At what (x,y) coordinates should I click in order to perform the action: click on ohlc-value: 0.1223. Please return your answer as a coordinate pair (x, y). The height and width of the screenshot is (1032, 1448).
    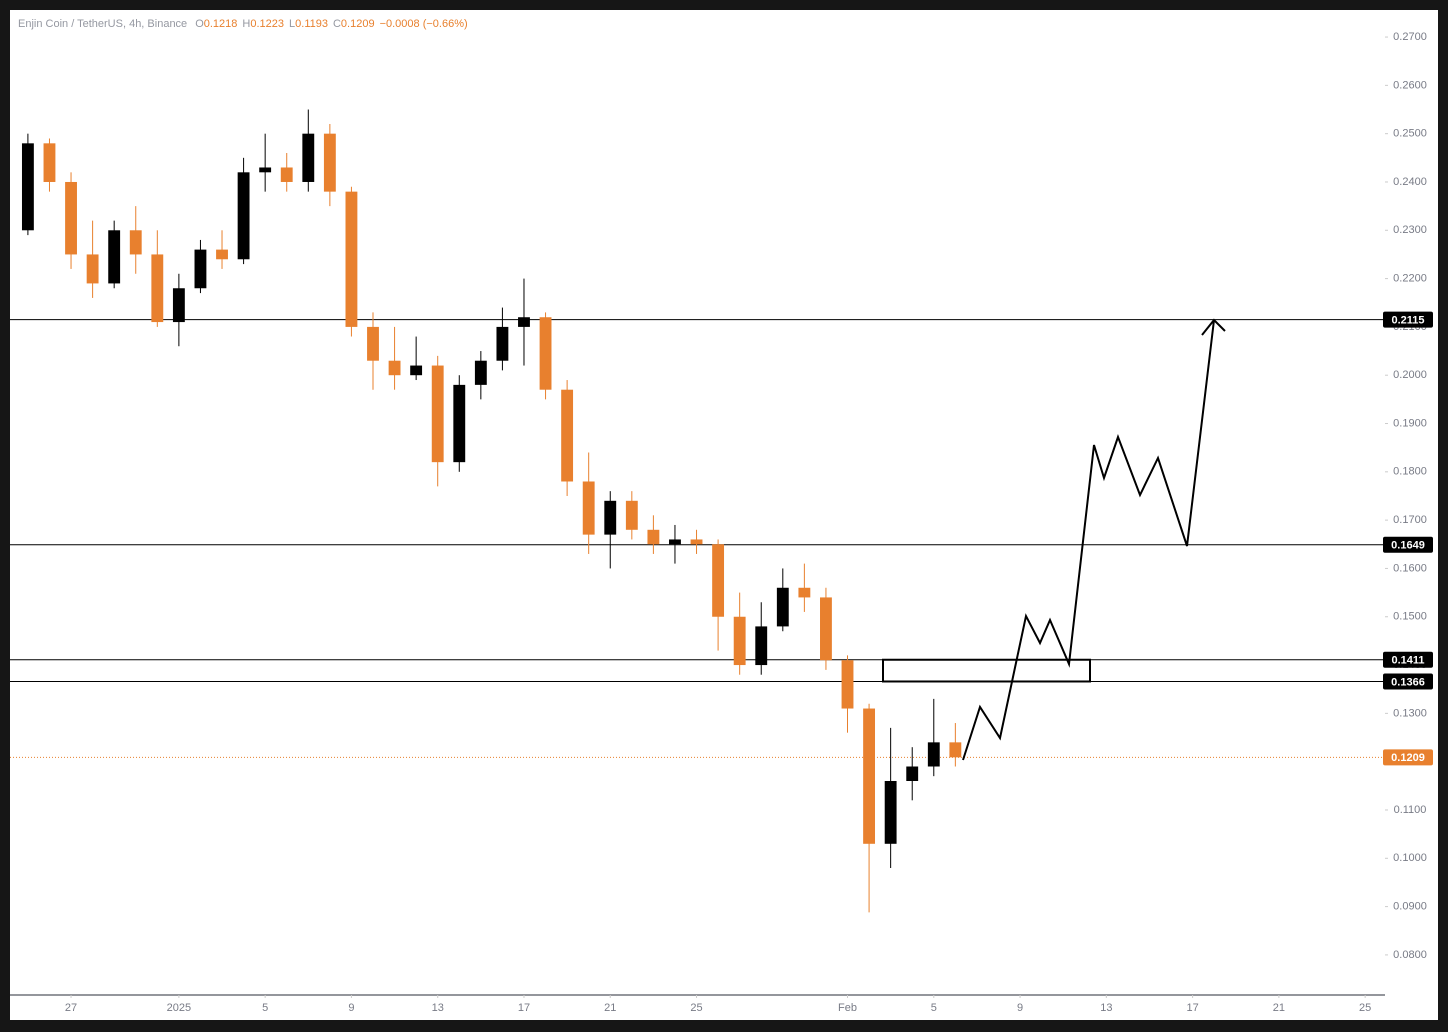
    Looking at the image, I should click on (267, 24).